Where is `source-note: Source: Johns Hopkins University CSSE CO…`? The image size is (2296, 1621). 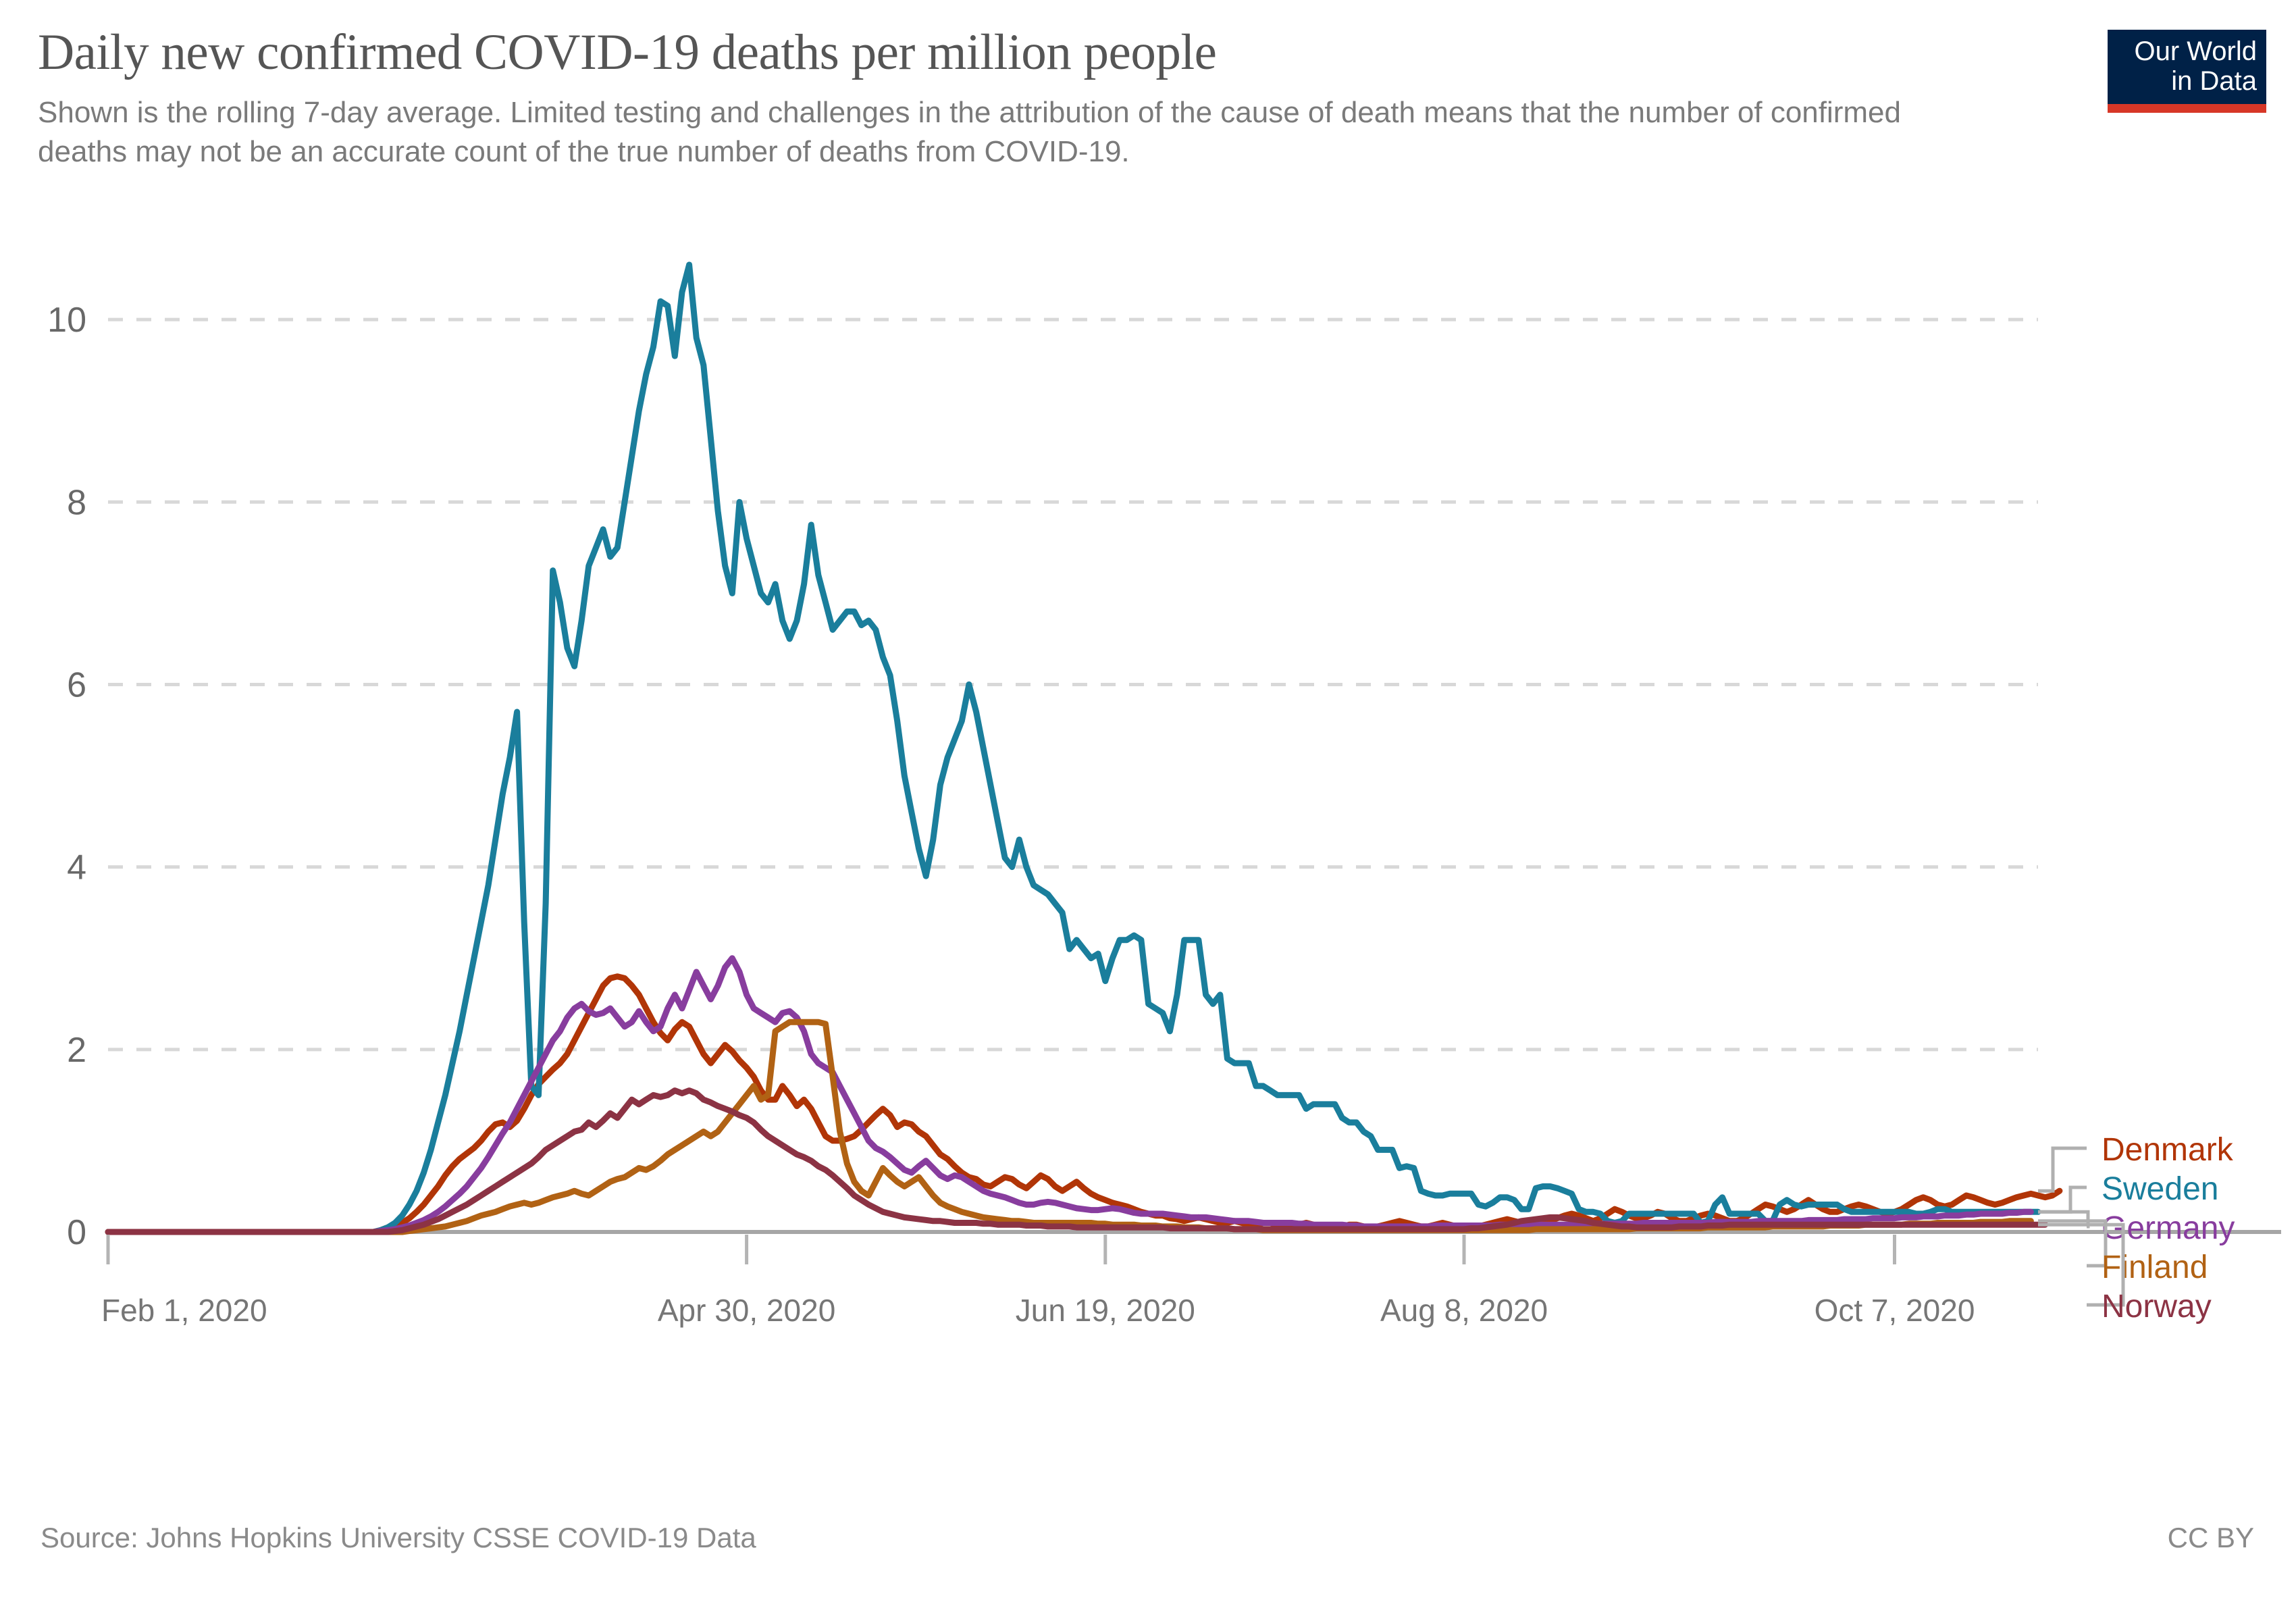 source-note: Source: Johns Hopkins University CSSE CO… is located at coordinates (398, 1537).